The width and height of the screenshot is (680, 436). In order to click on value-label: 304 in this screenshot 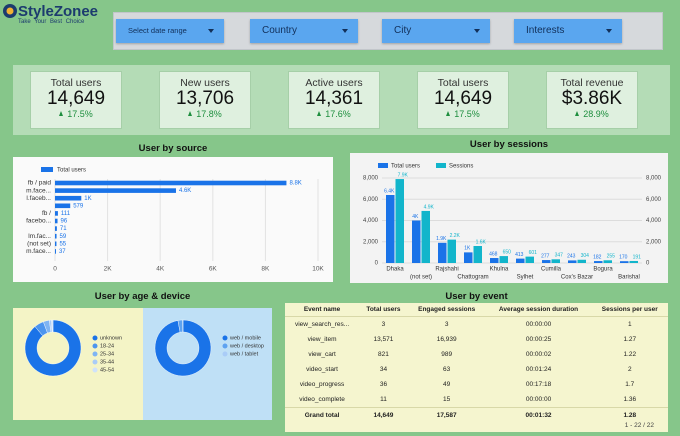, I will do `click(585, 256)`.